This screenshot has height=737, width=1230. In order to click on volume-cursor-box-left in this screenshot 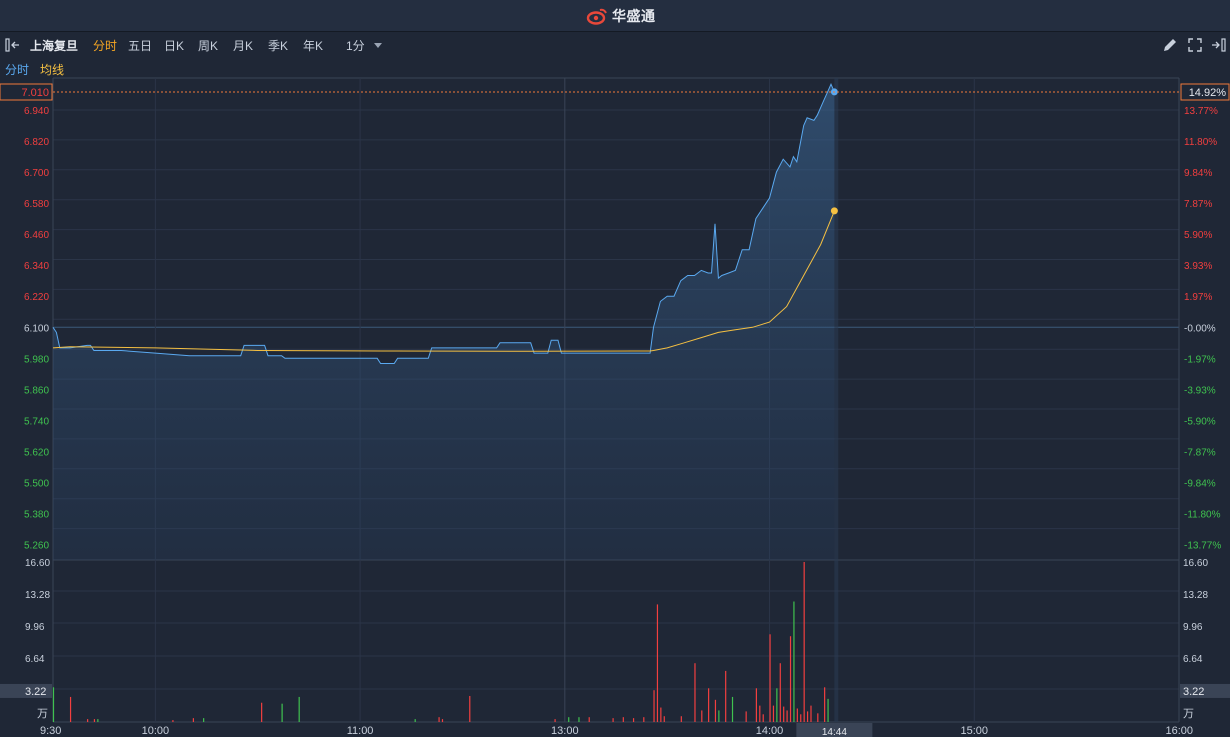, I will do `click(26, 690)`.